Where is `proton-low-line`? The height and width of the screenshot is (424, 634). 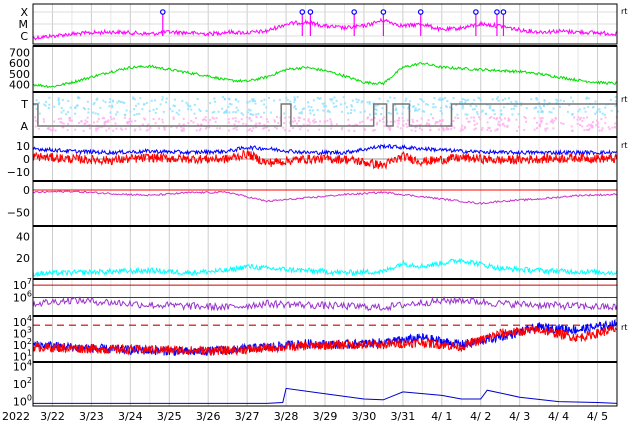 proton-low-line is located at coordinates (325, 341).